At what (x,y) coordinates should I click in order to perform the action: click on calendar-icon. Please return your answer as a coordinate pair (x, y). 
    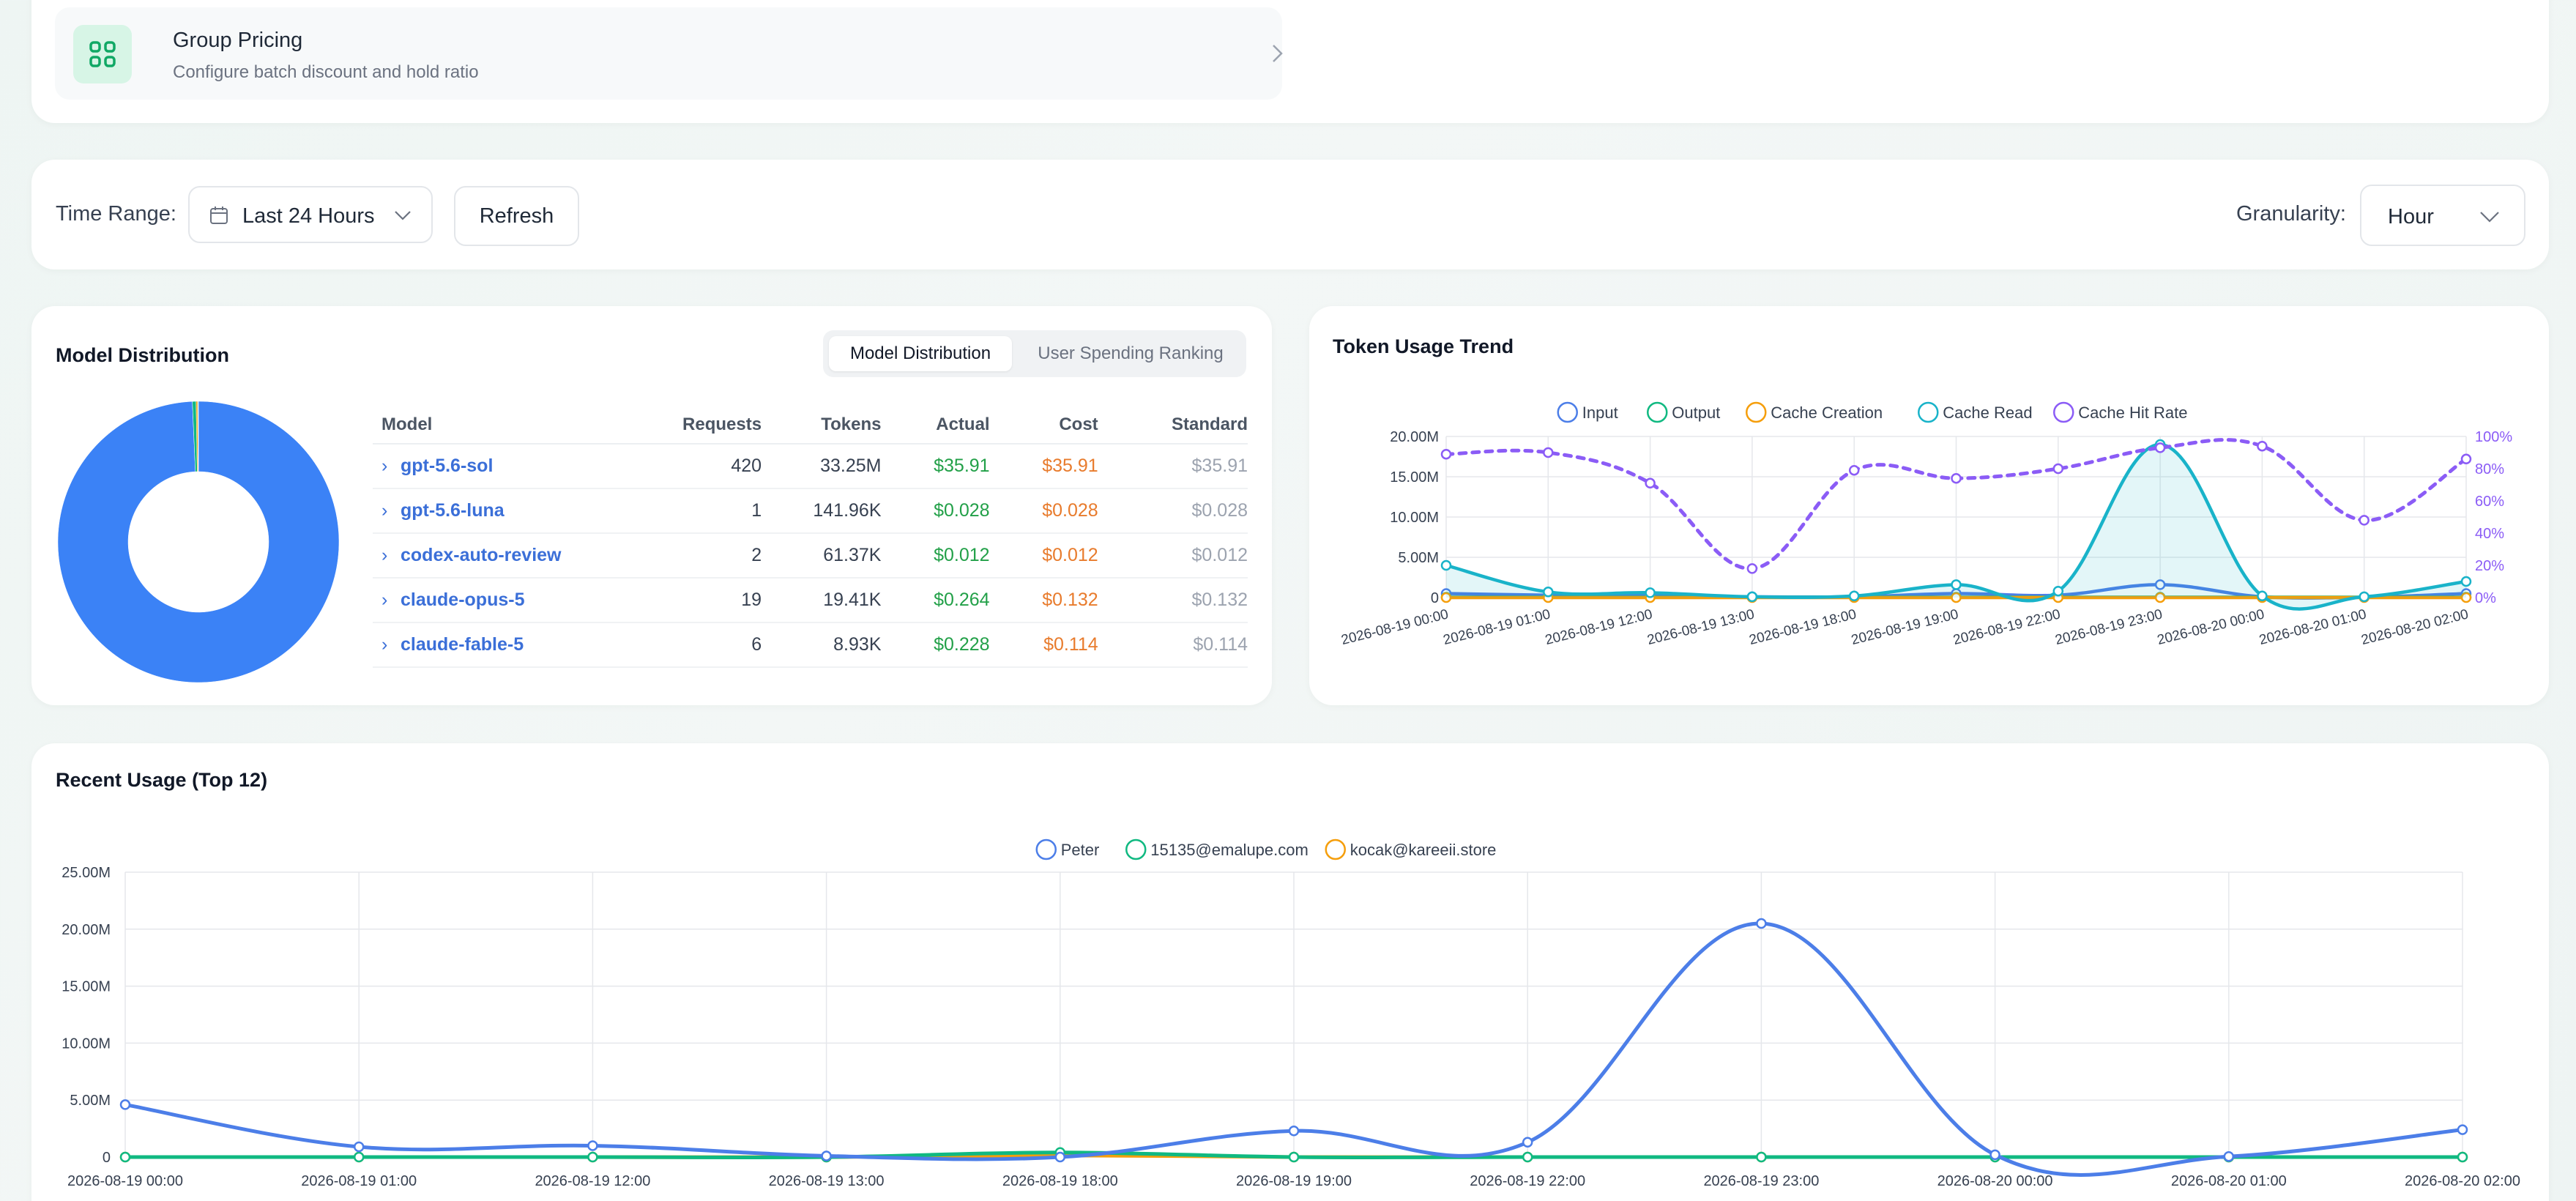
    Looking at the image, I should click on (219, 216).